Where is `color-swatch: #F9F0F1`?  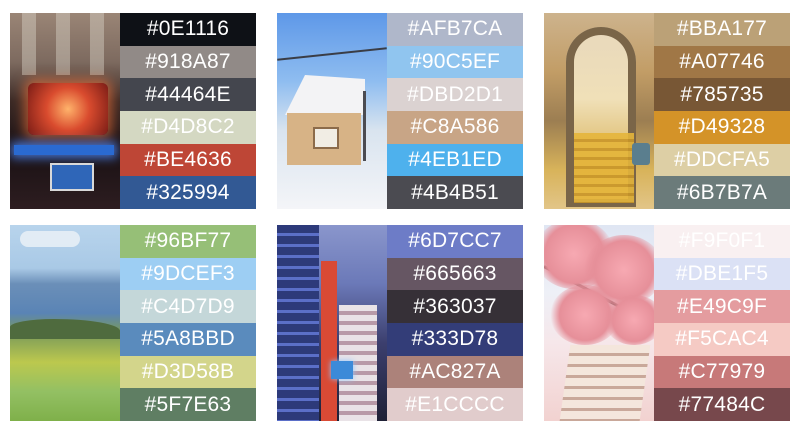 color-swatch: #F9F0F1 is located at coordinates (722, 241).